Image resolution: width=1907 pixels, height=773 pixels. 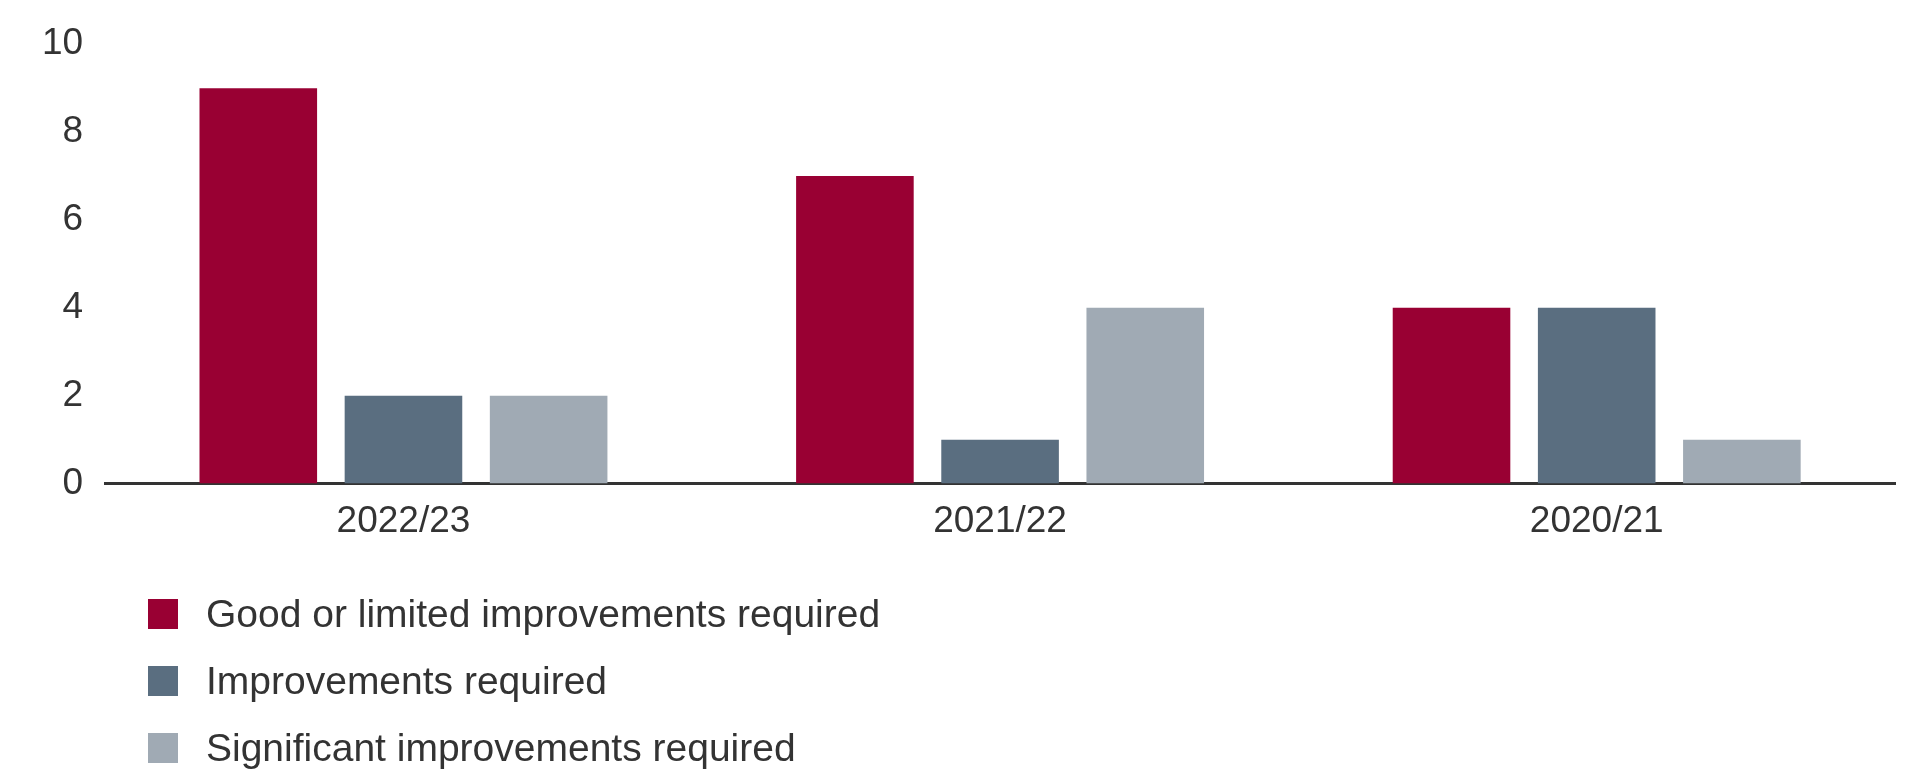 I want to click on y-tick-label: 10, so click(x=63, y=42).